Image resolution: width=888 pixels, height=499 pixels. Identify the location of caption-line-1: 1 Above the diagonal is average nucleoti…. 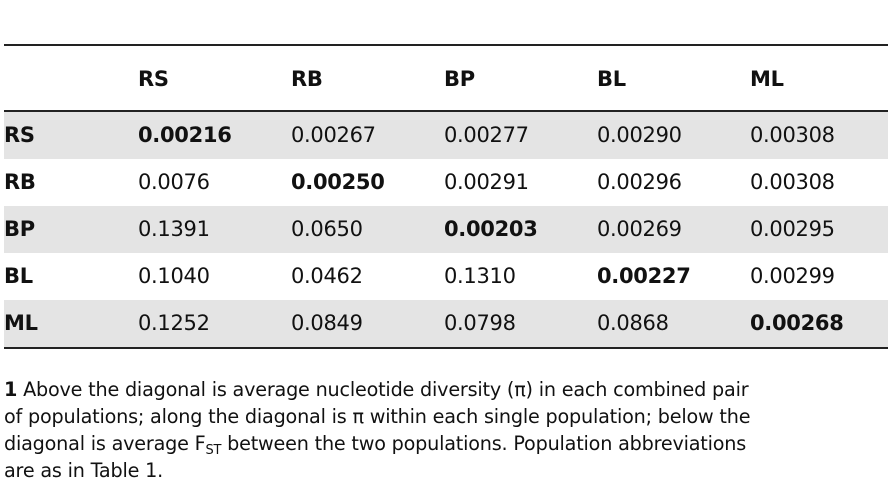
(446, 389).